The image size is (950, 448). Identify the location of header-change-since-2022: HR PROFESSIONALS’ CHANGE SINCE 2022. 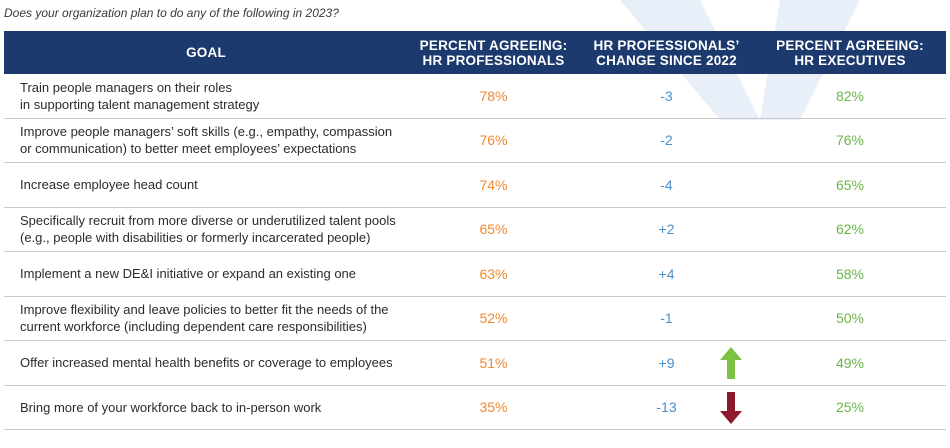
(666, 53).